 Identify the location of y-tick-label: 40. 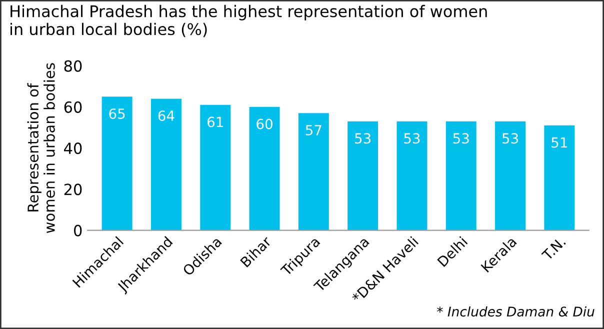
(73, 148).